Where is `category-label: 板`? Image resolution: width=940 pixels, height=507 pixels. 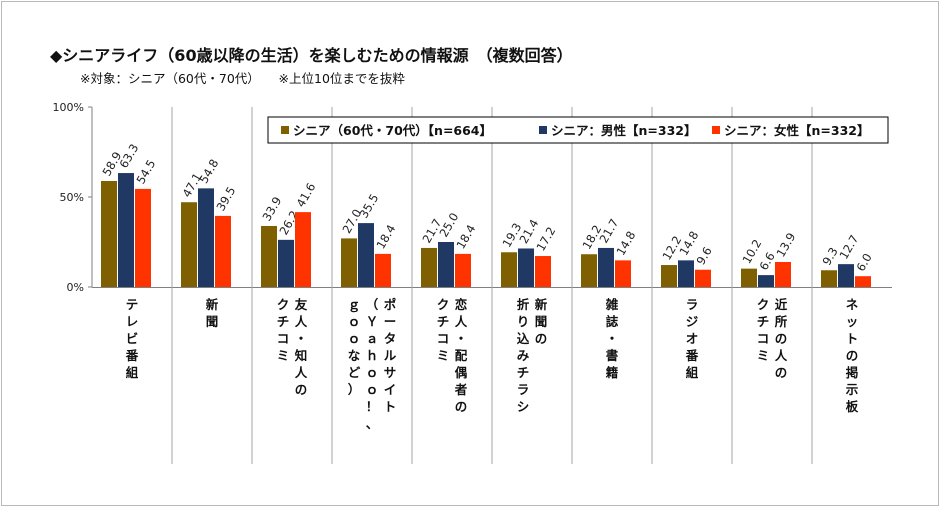 category-label: 板 is located at coordinates (852, 406).